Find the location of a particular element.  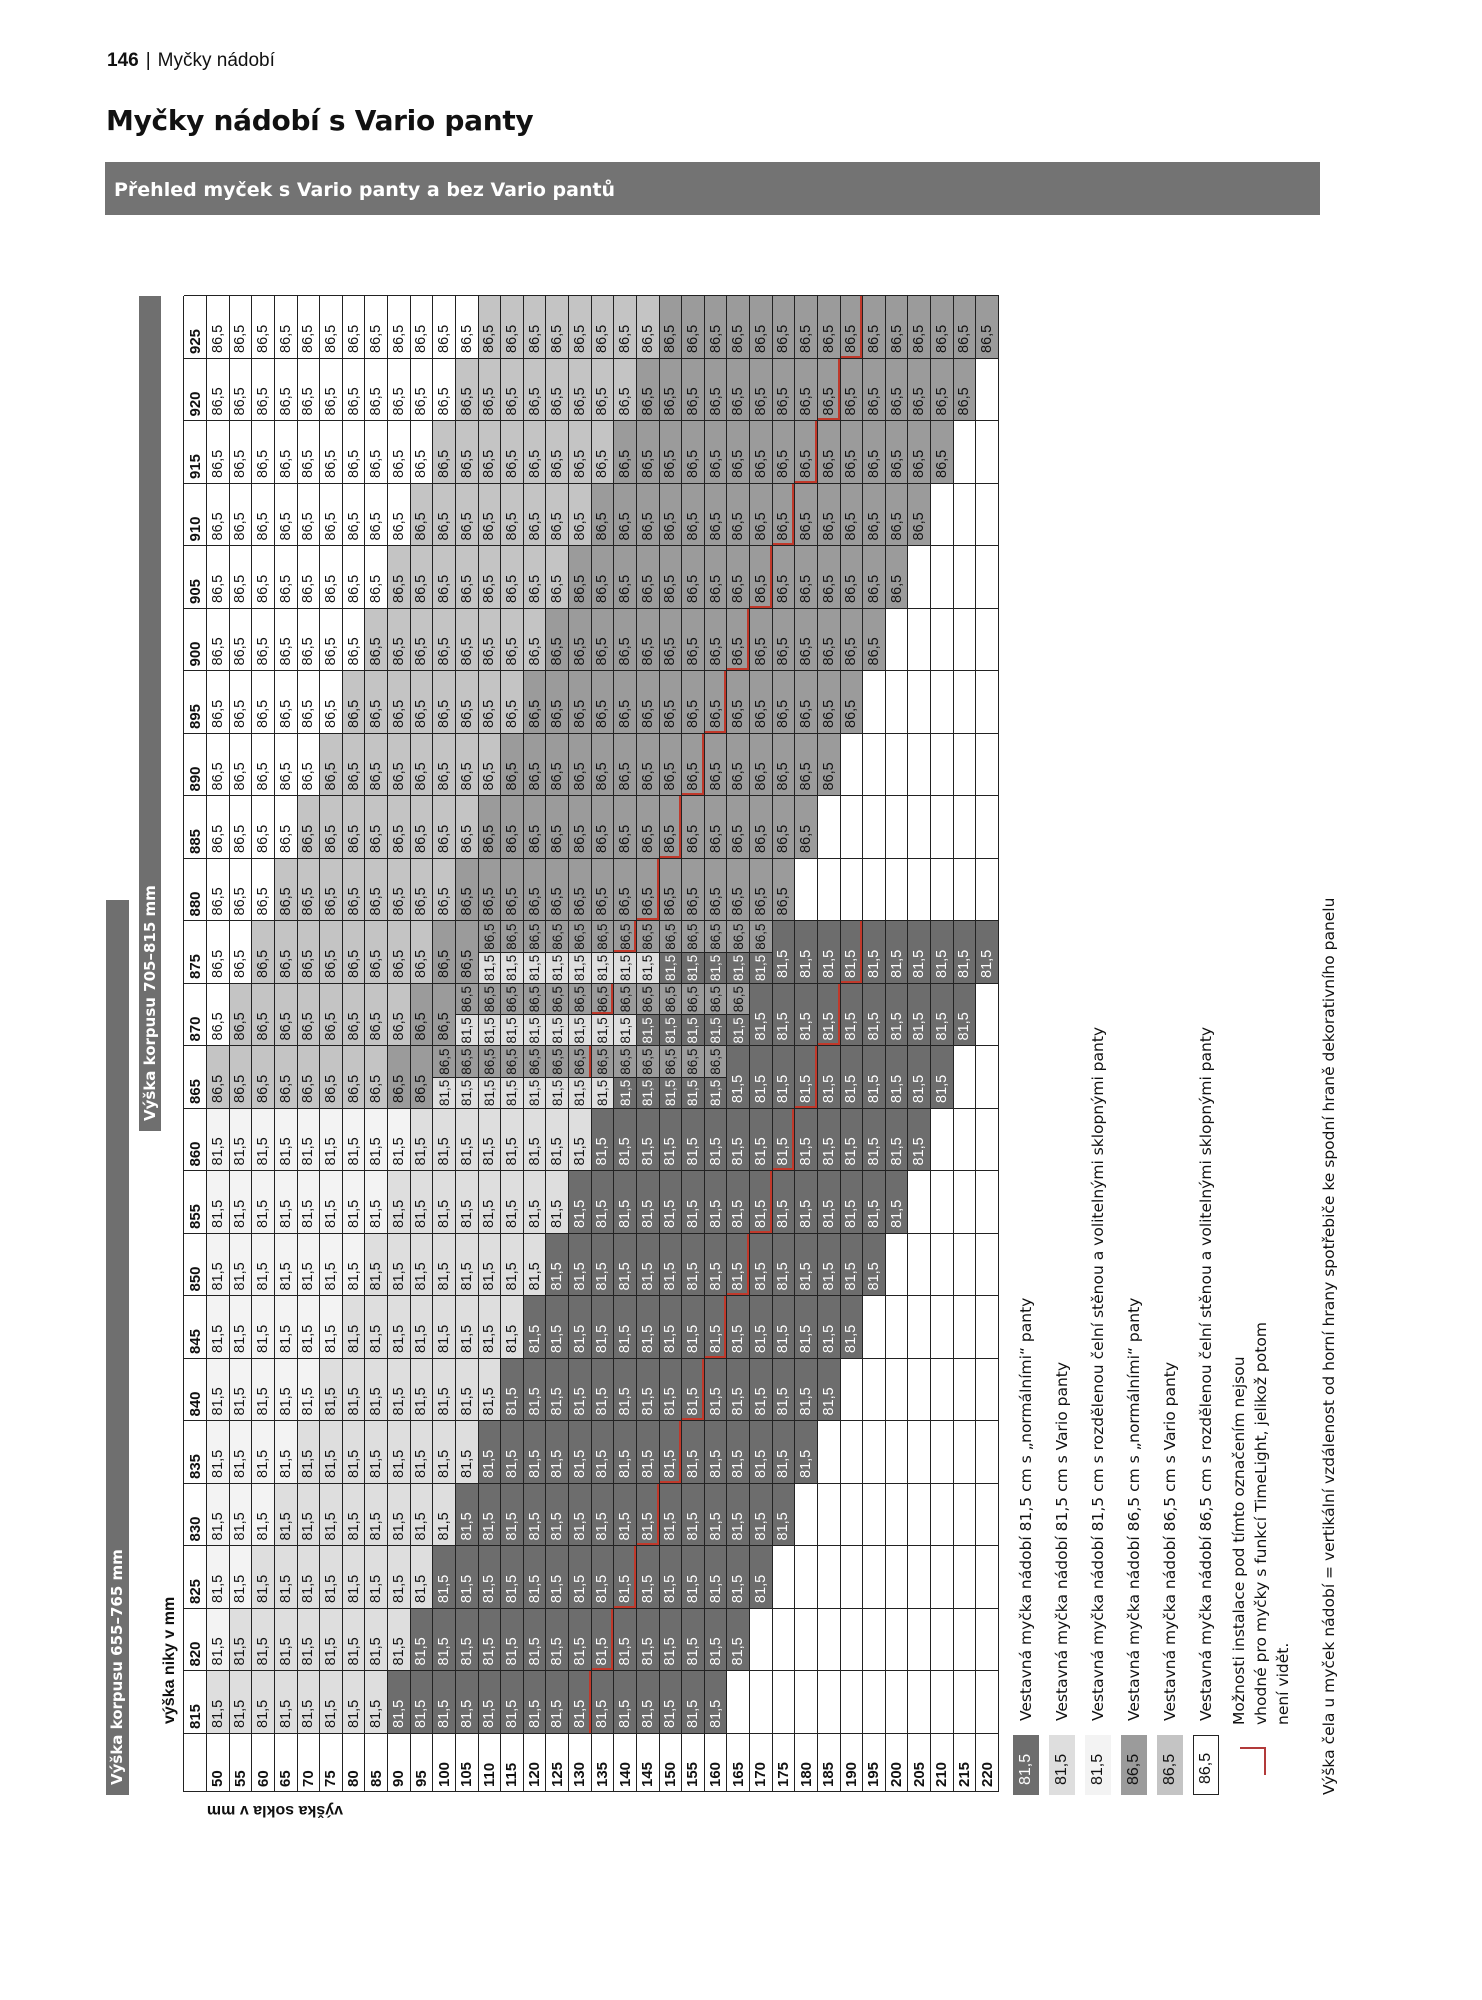

plinth-row-header: 90 is located at coordinates (399, 1762).